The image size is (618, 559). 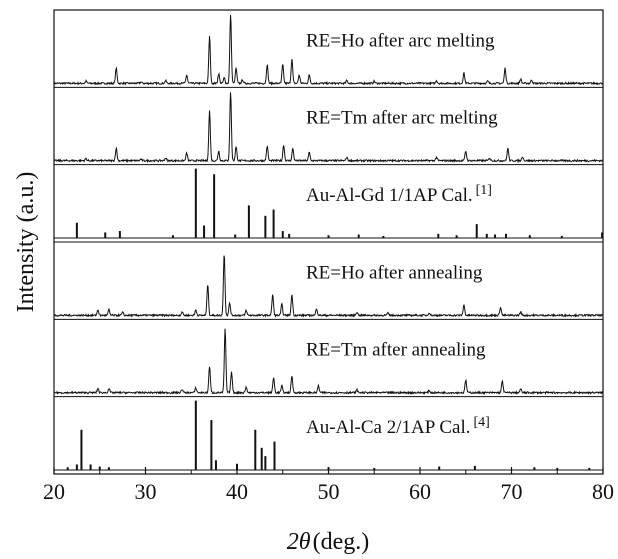 What do you see at coordinates (388, 427) in the screenshot?
I see `panel-label-text: Au-Al-Ca 2/1AP Cal.` at bounding box center [388, 427].